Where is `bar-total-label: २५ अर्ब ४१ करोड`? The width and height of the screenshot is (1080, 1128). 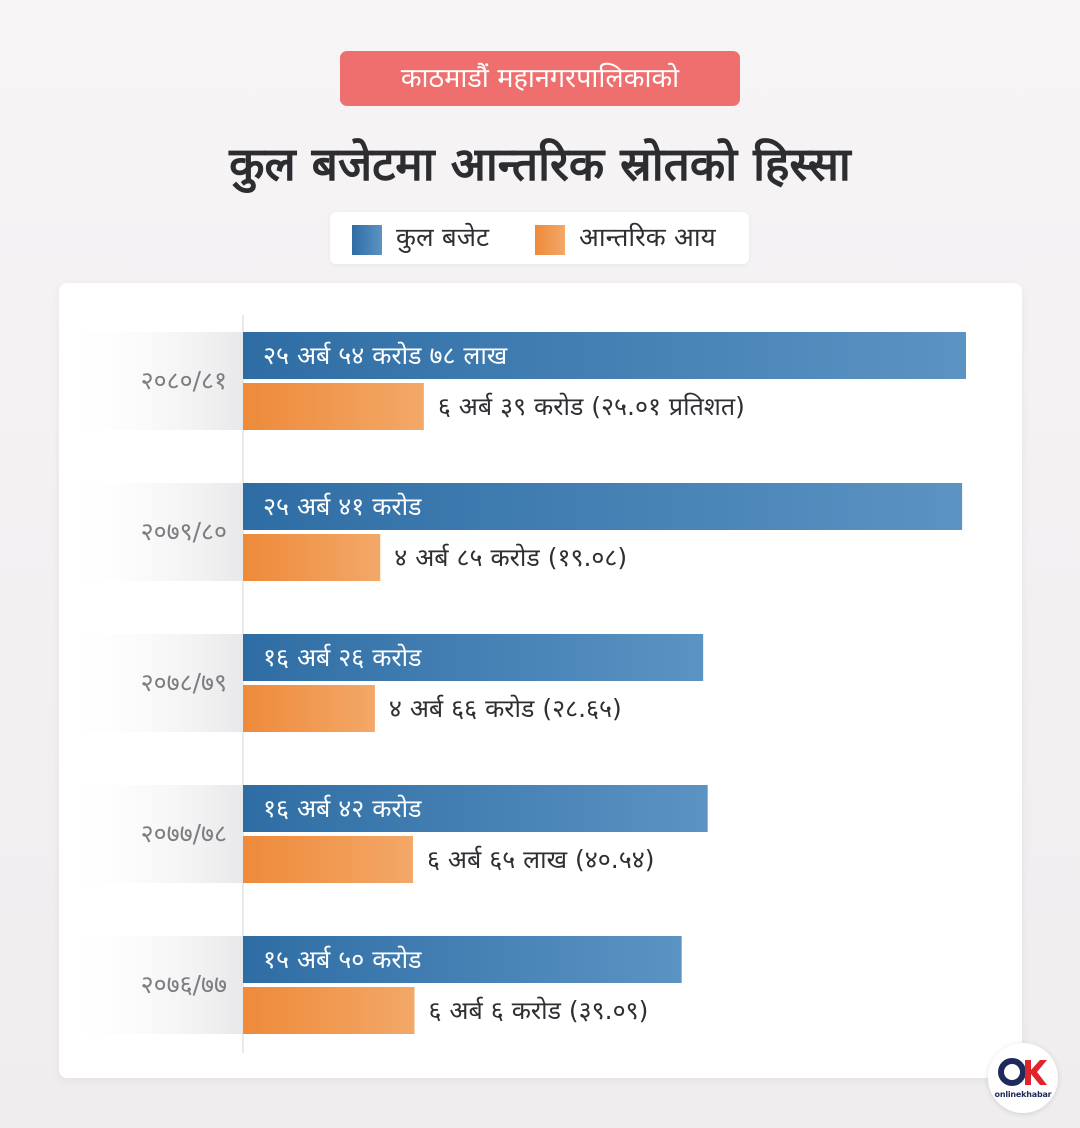
bar-total-label: २५ अर्ब ४१ करोड is located at coordinates (342, 506).